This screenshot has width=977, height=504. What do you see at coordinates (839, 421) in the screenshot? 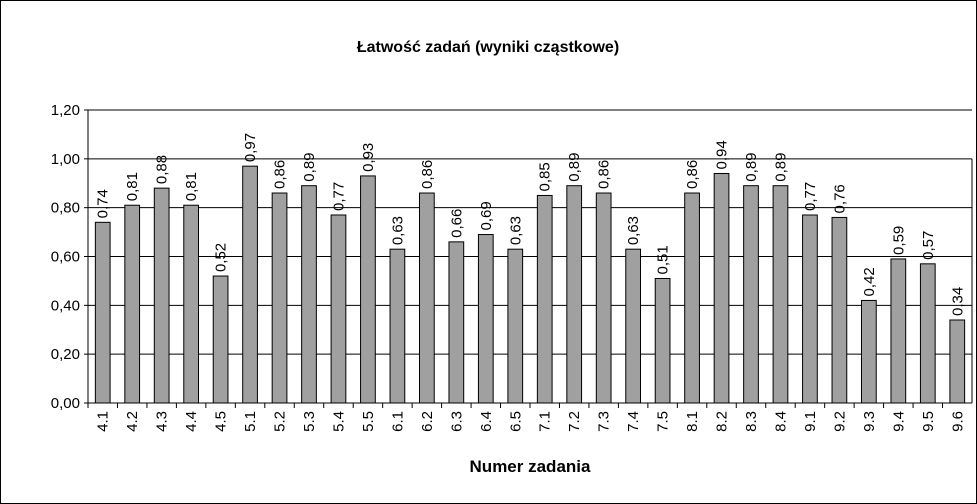
I see `x-tick-label: 9.2` at bounding box center [839, 421].